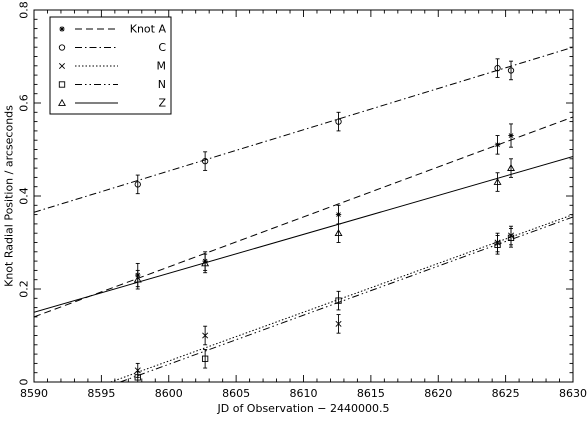  Describe the element at coordinates (62, 47) in the screenshot. I see `legend-marker-circle` at that location.